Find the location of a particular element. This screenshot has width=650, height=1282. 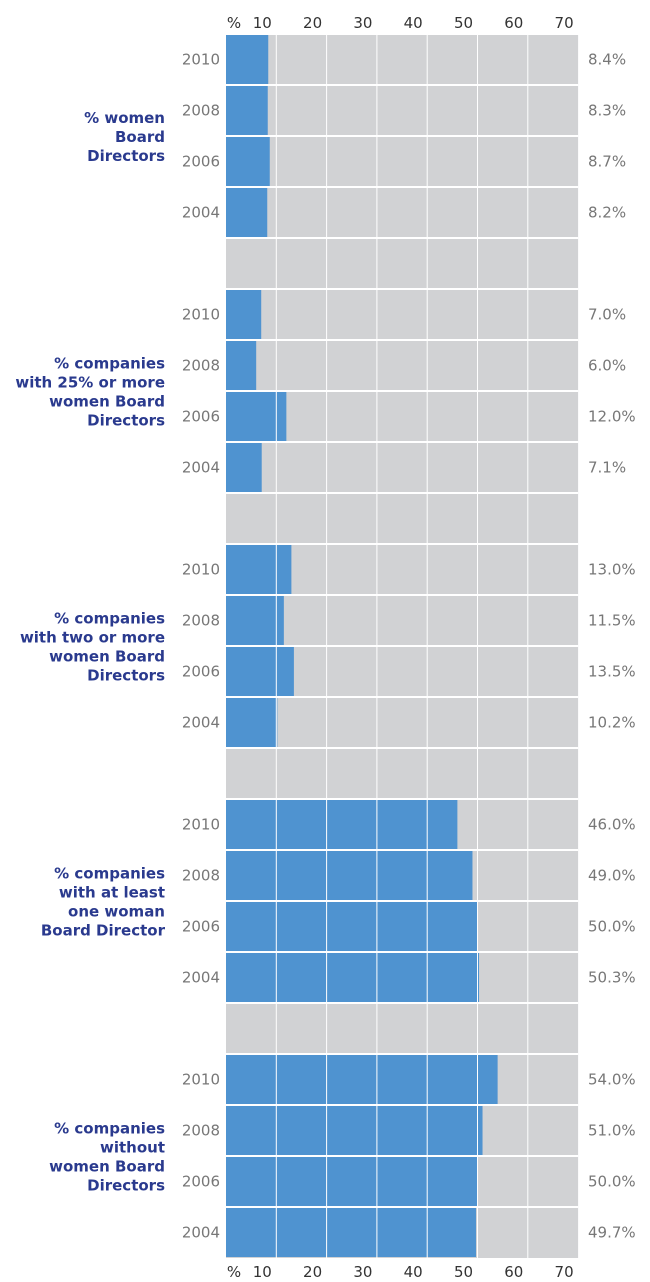

value-label: 49.0% is located at coordinates (612, 876).